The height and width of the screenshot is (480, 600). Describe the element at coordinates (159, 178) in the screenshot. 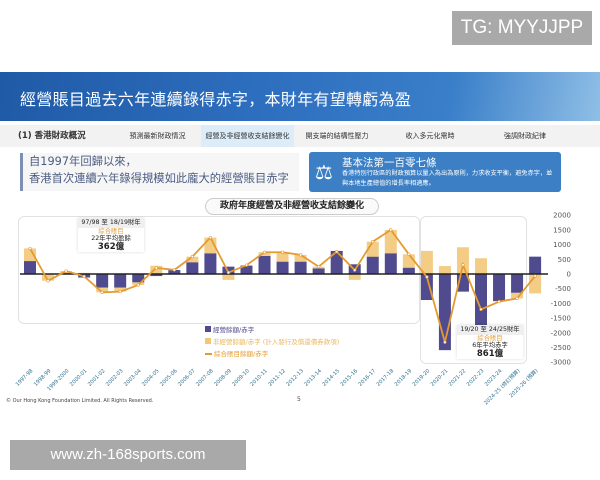

I see `key-message-line2: 香港首次連續六年錄得規模如此龐大的經營賬目赤字` at that location.